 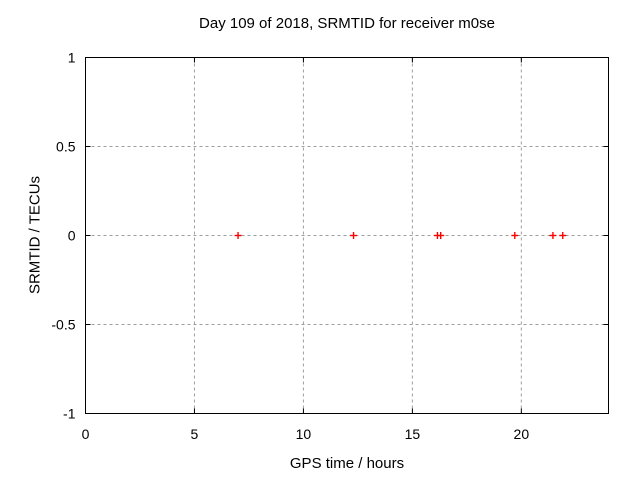 What do you see at coordinates (522, 434) in the screenshot?
I see `x-tick-label: 20` at bounding box center [522, 434].